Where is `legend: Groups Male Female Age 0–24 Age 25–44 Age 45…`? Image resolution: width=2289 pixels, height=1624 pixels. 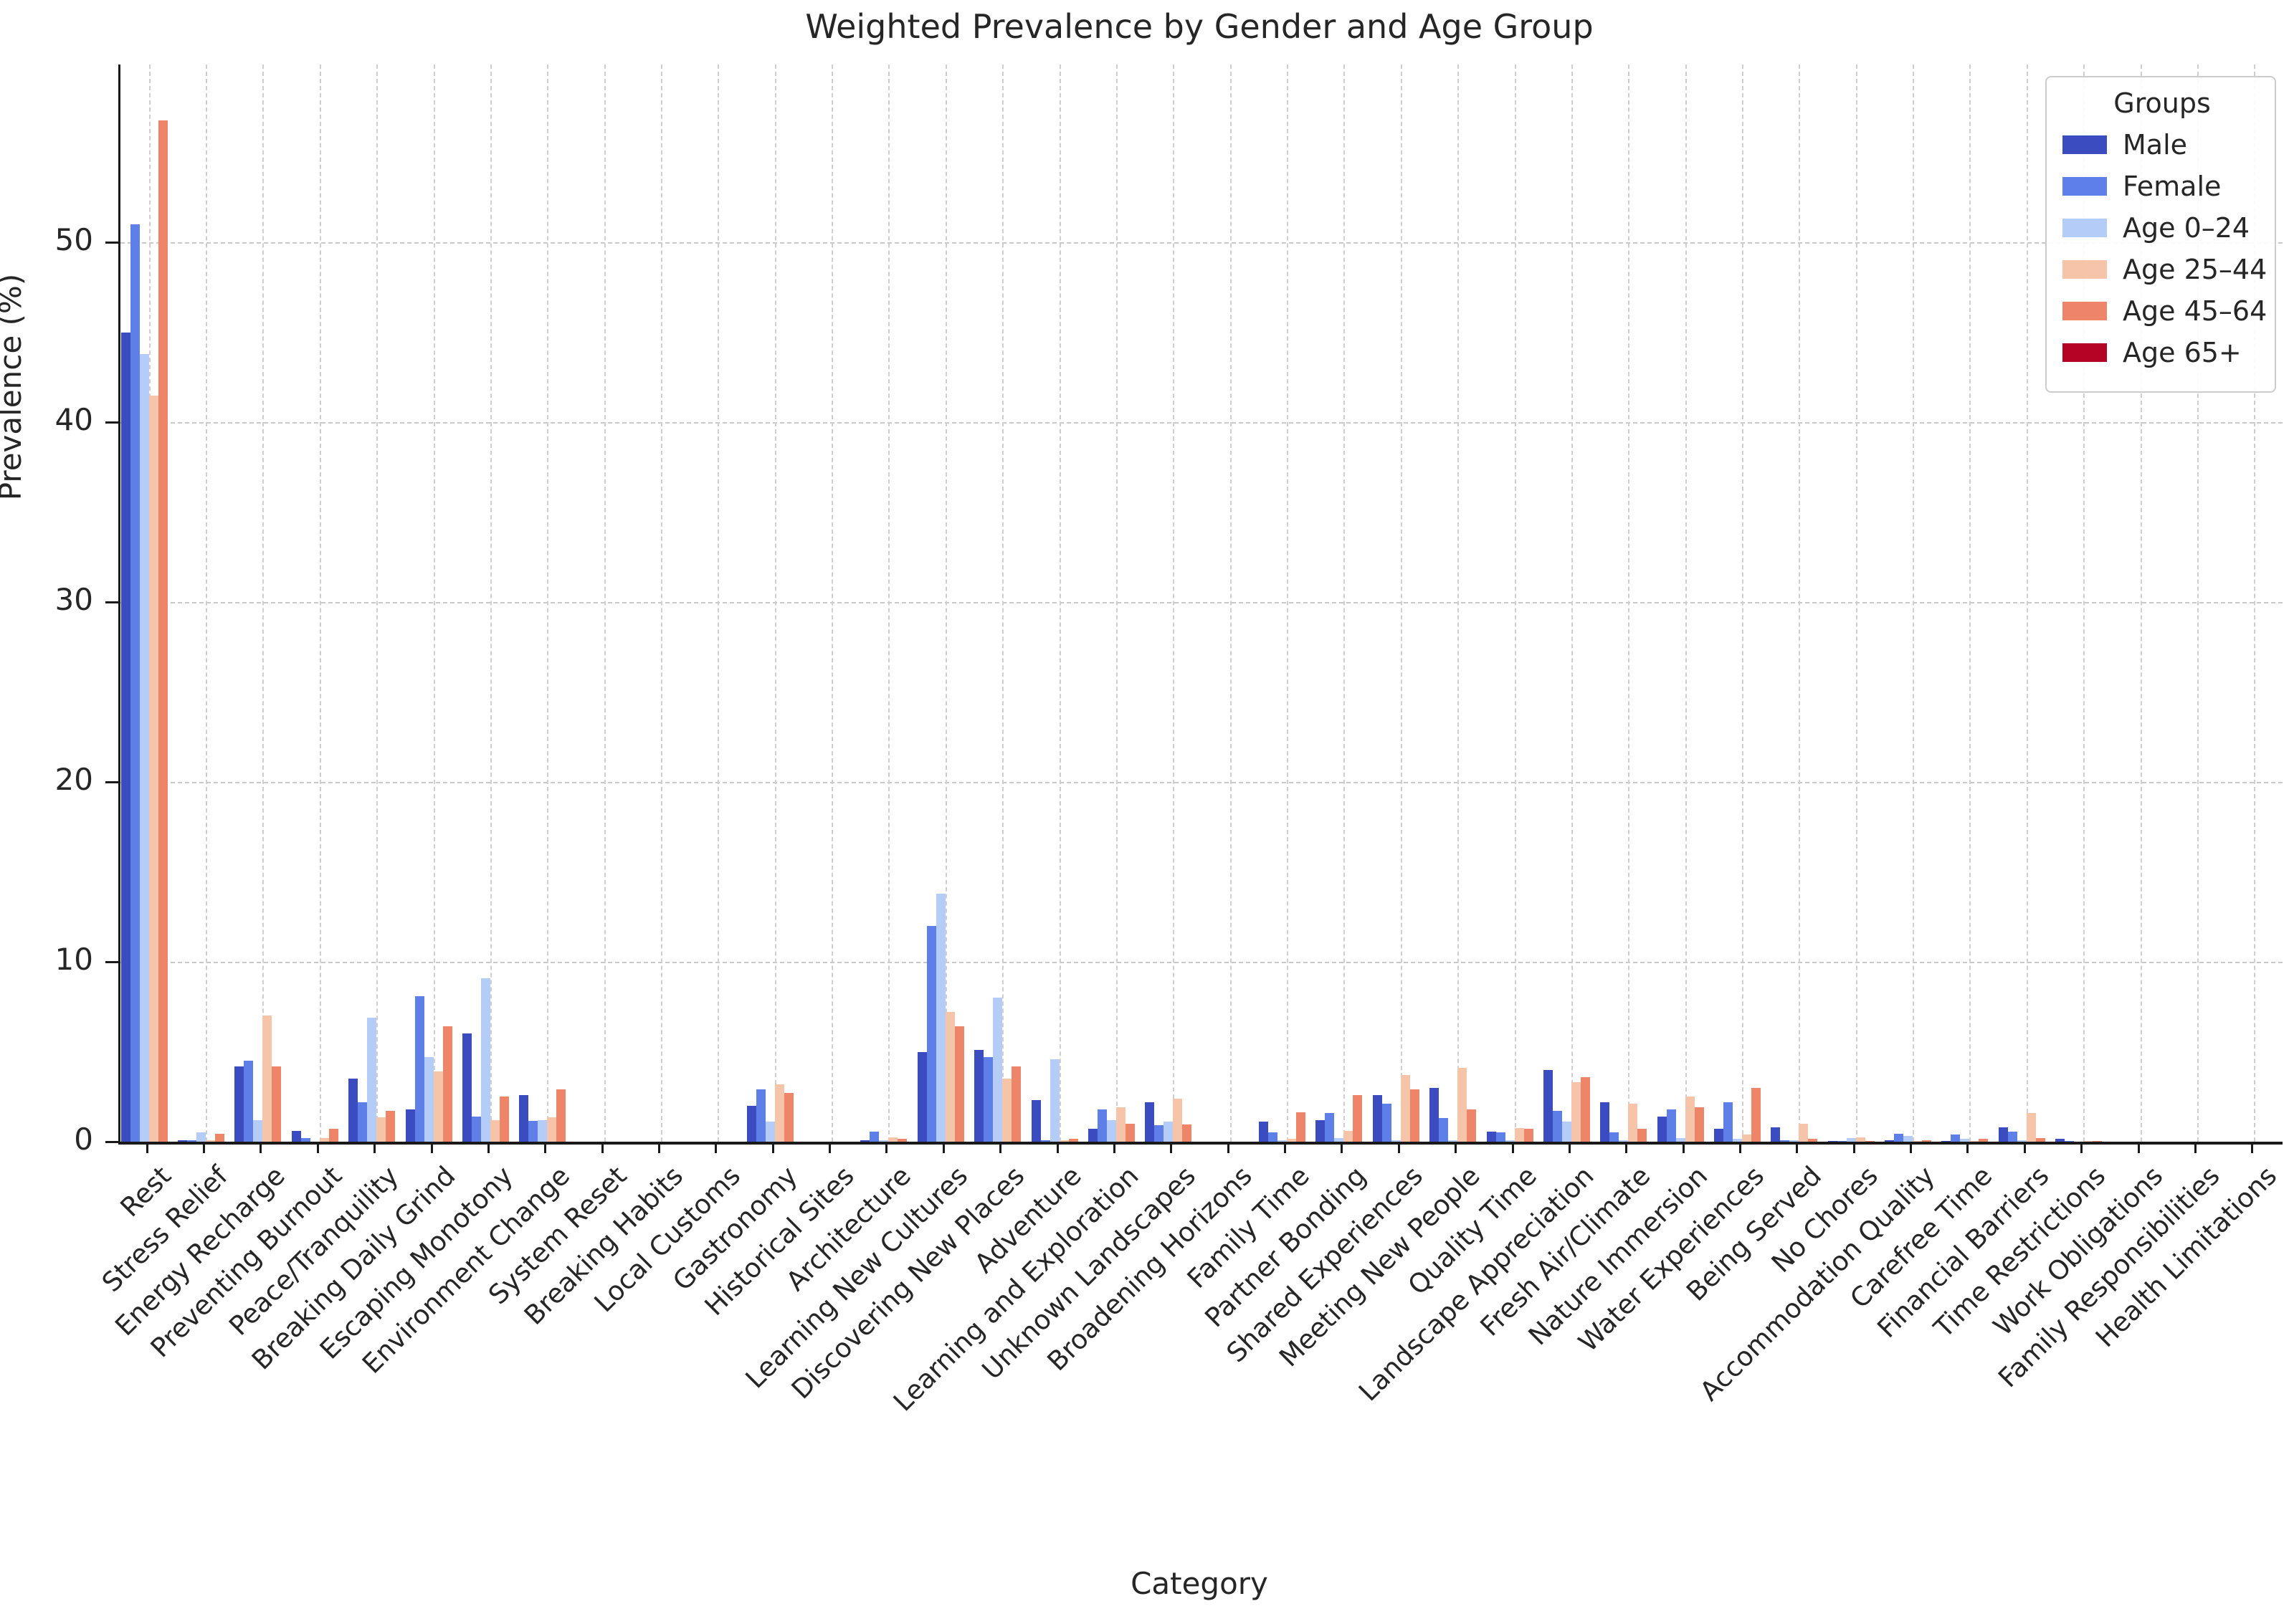 legend: Groups Male Female Age 0–24 Age 25–44 Age 45… is located at coordinates (2160, 235).